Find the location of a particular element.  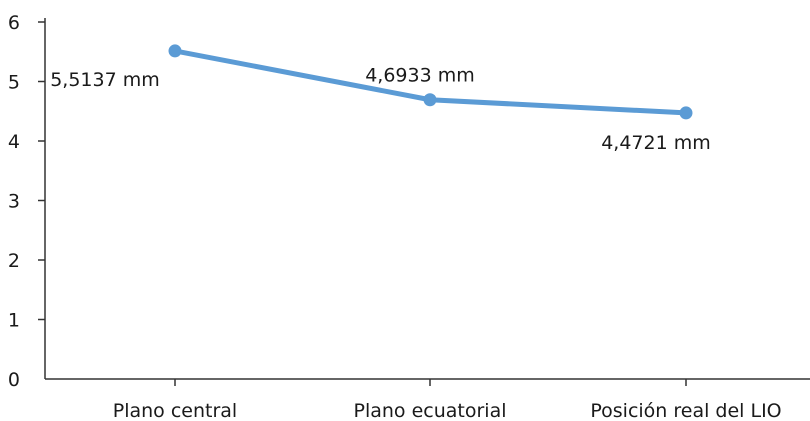

x-category-label: Posición real del LIO is located at coordinates (685, 410).